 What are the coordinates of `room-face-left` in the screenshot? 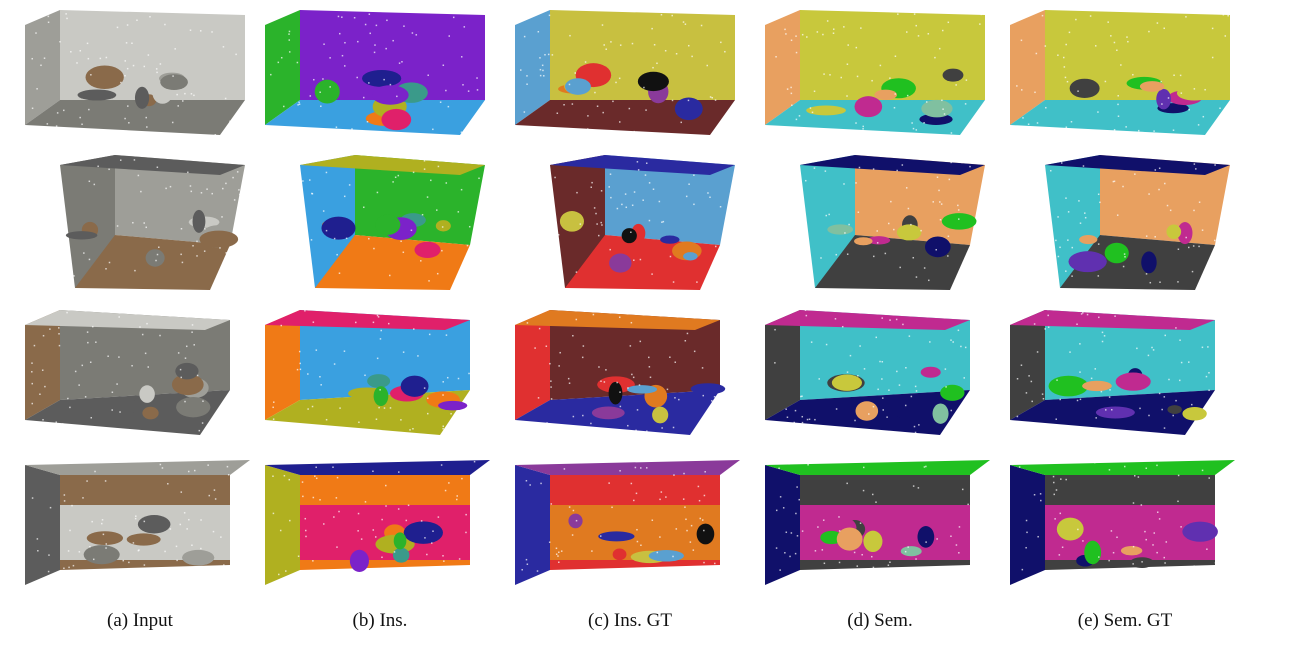 It's located at (42, 365).